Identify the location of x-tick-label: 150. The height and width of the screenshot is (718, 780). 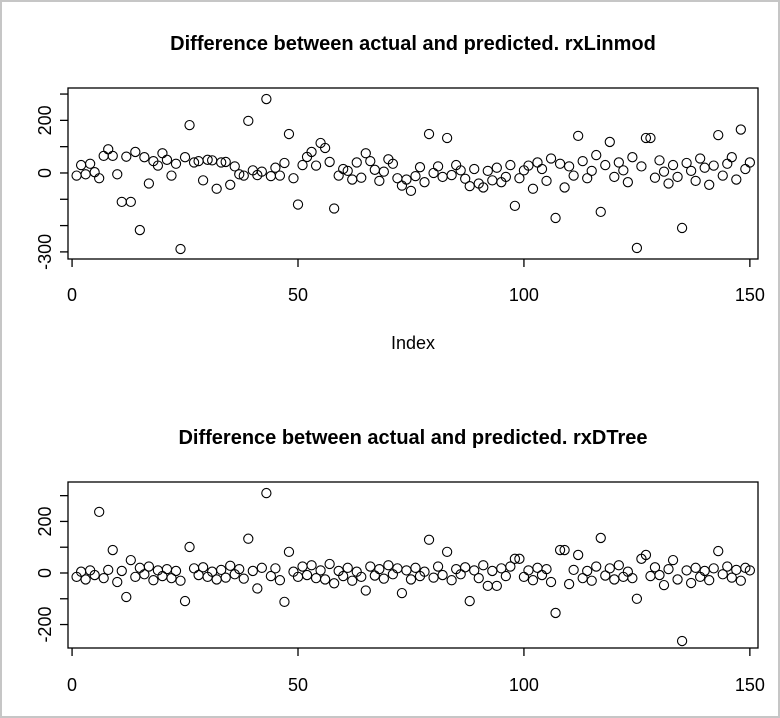
(750, 295).